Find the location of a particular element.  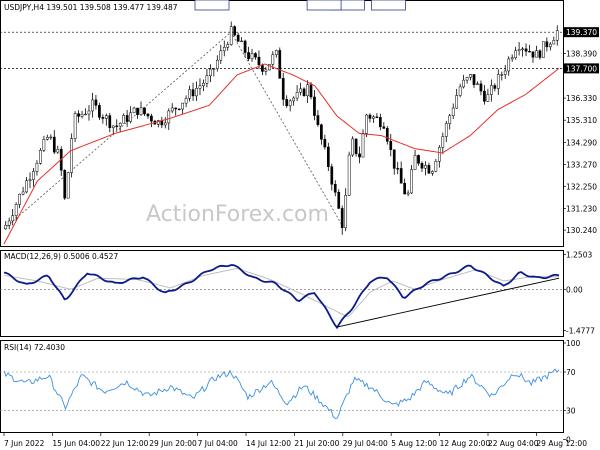

macd-tick-label-2: -1.4777 is located at coordinates (580, 331).